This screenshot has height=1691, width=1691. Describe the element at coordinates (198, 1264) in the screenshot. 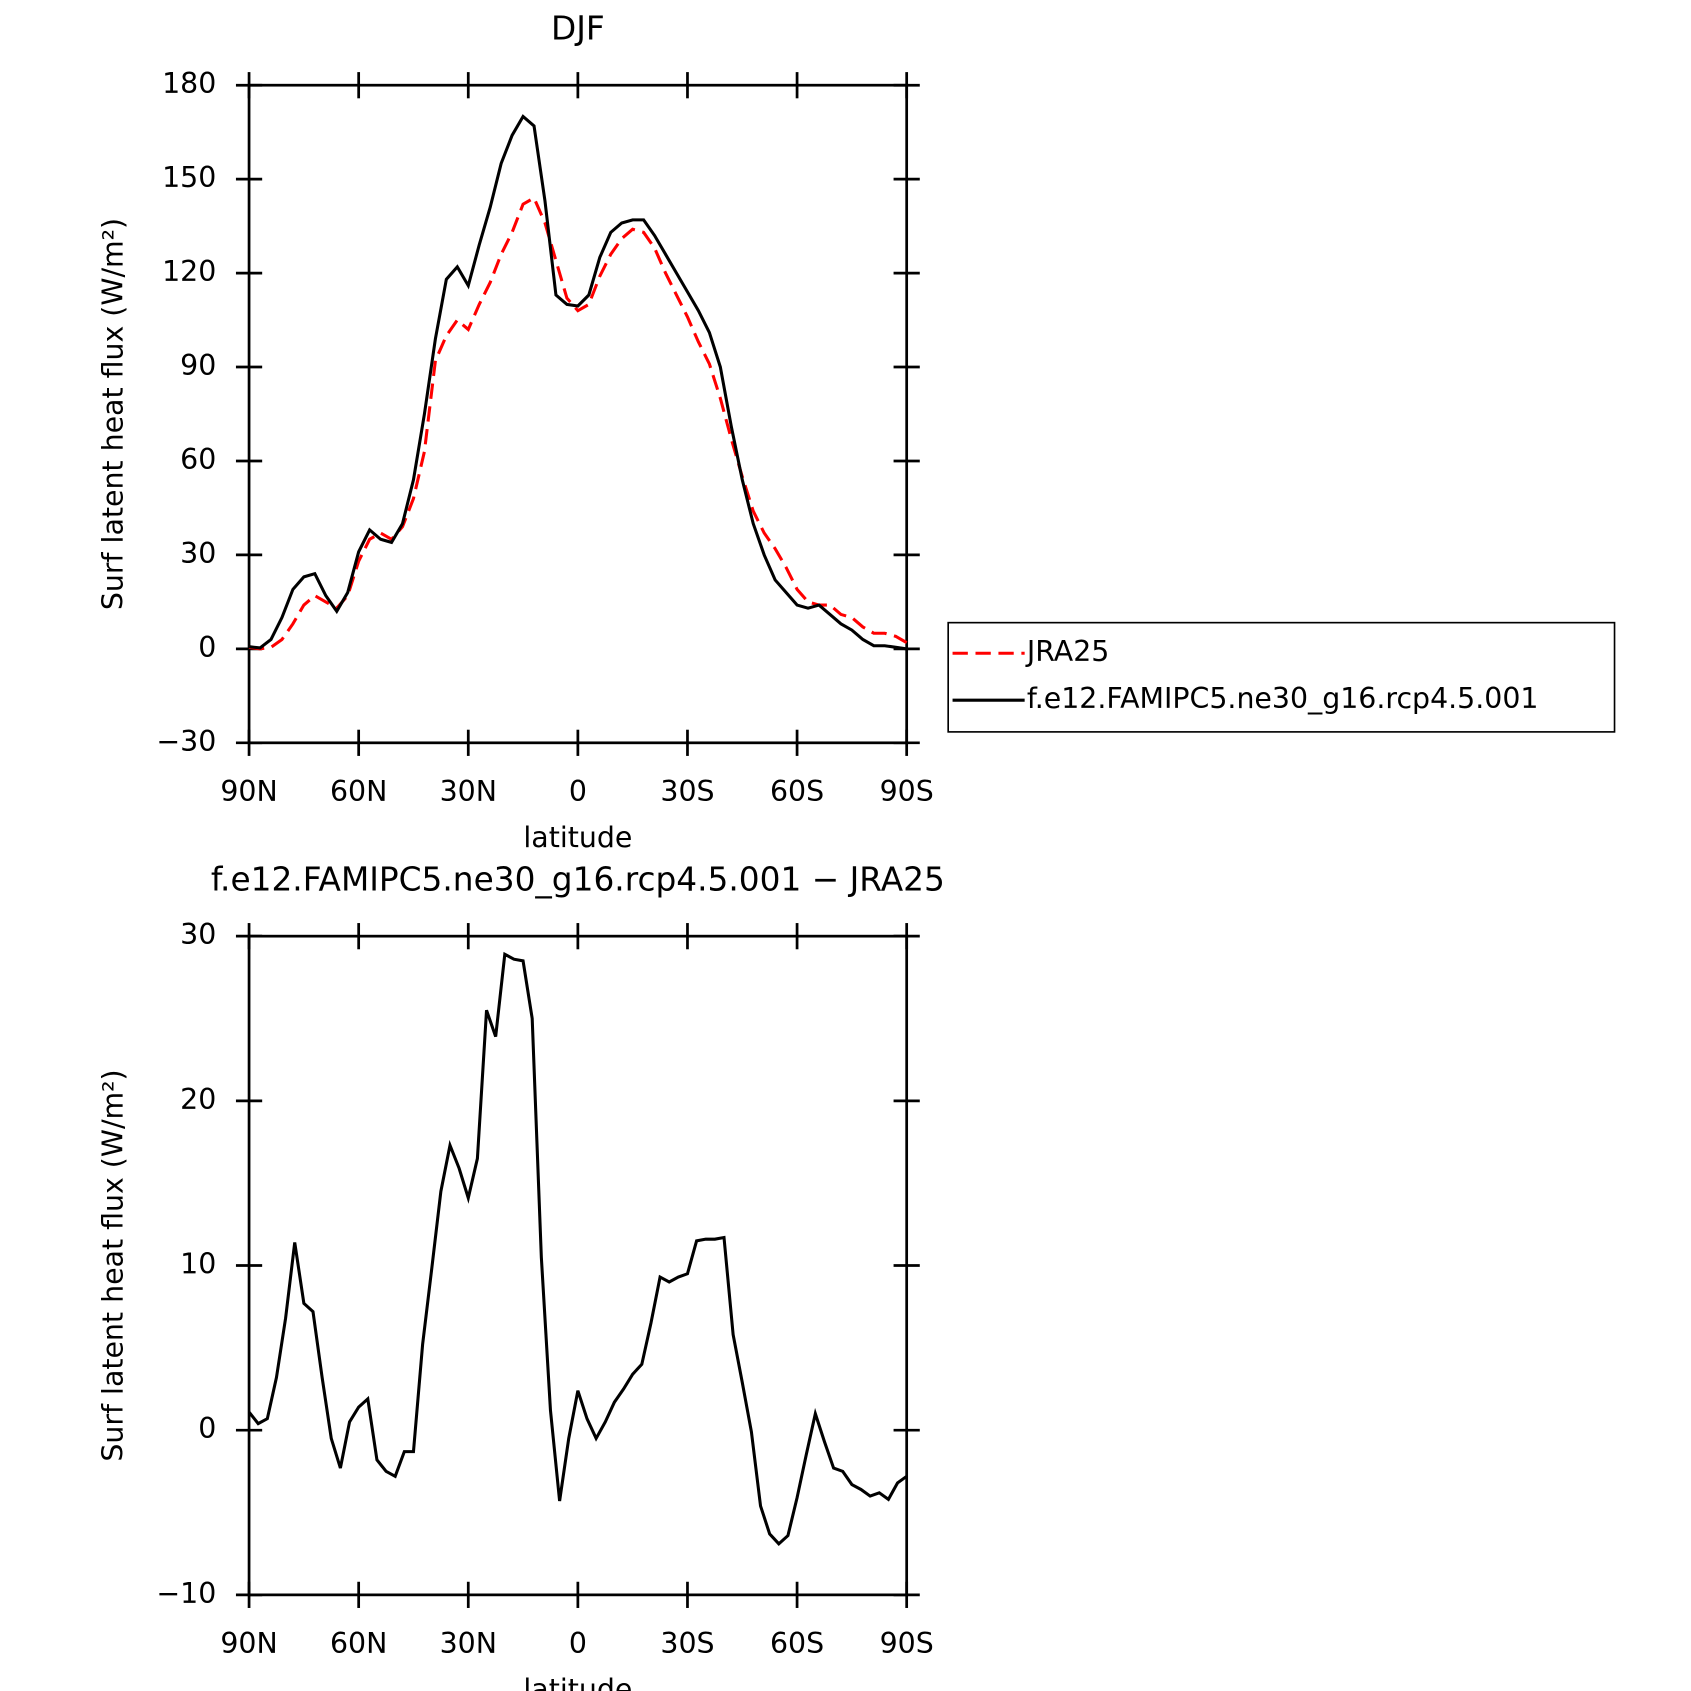

I see `y-tick-label: 10` at that location.